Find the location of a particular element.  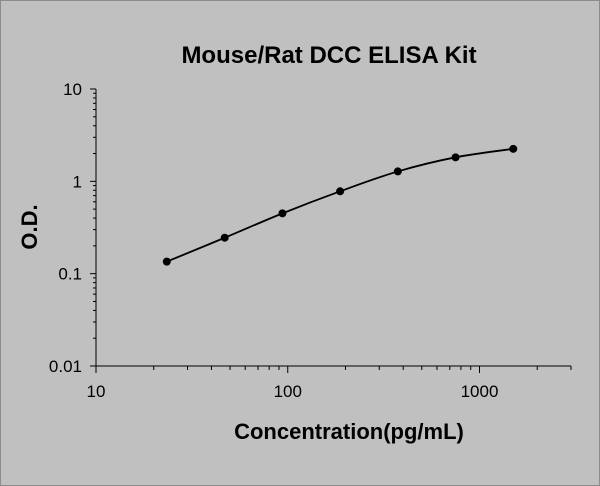

series-line is located at coordinates (340, 205).